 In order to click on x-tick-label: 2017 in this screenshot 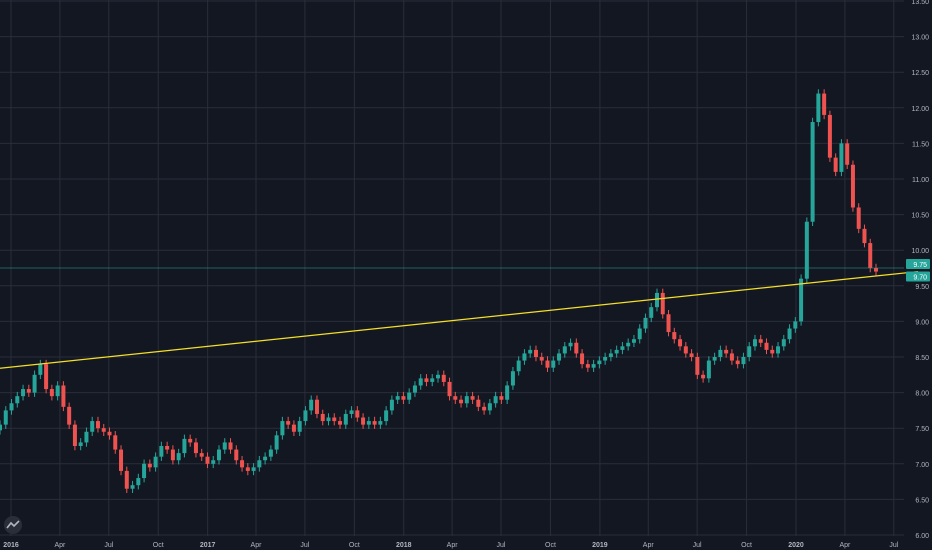, I will do `click(208, 545)`.